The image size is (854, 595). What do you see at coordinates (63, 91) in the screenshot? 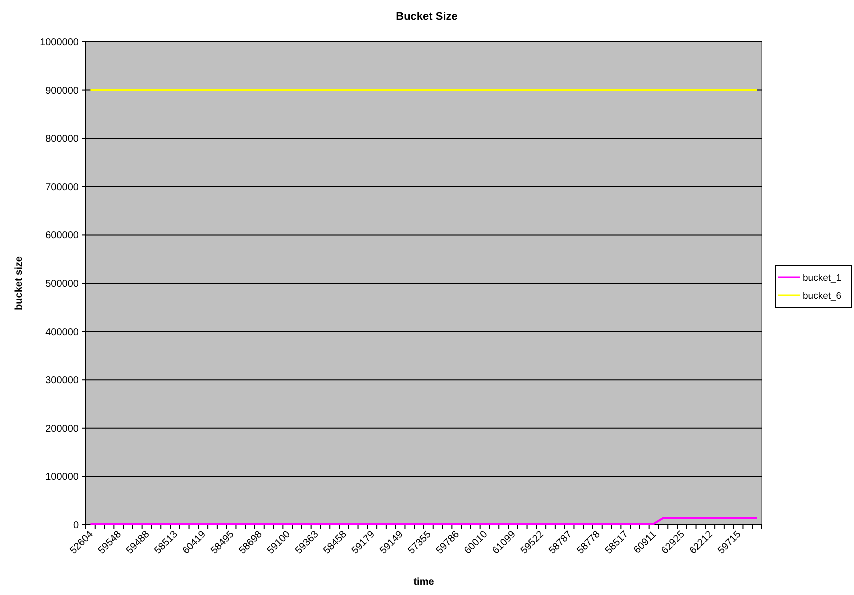
I see `y-tick-label: 900000` at bounding box center [63, 91].